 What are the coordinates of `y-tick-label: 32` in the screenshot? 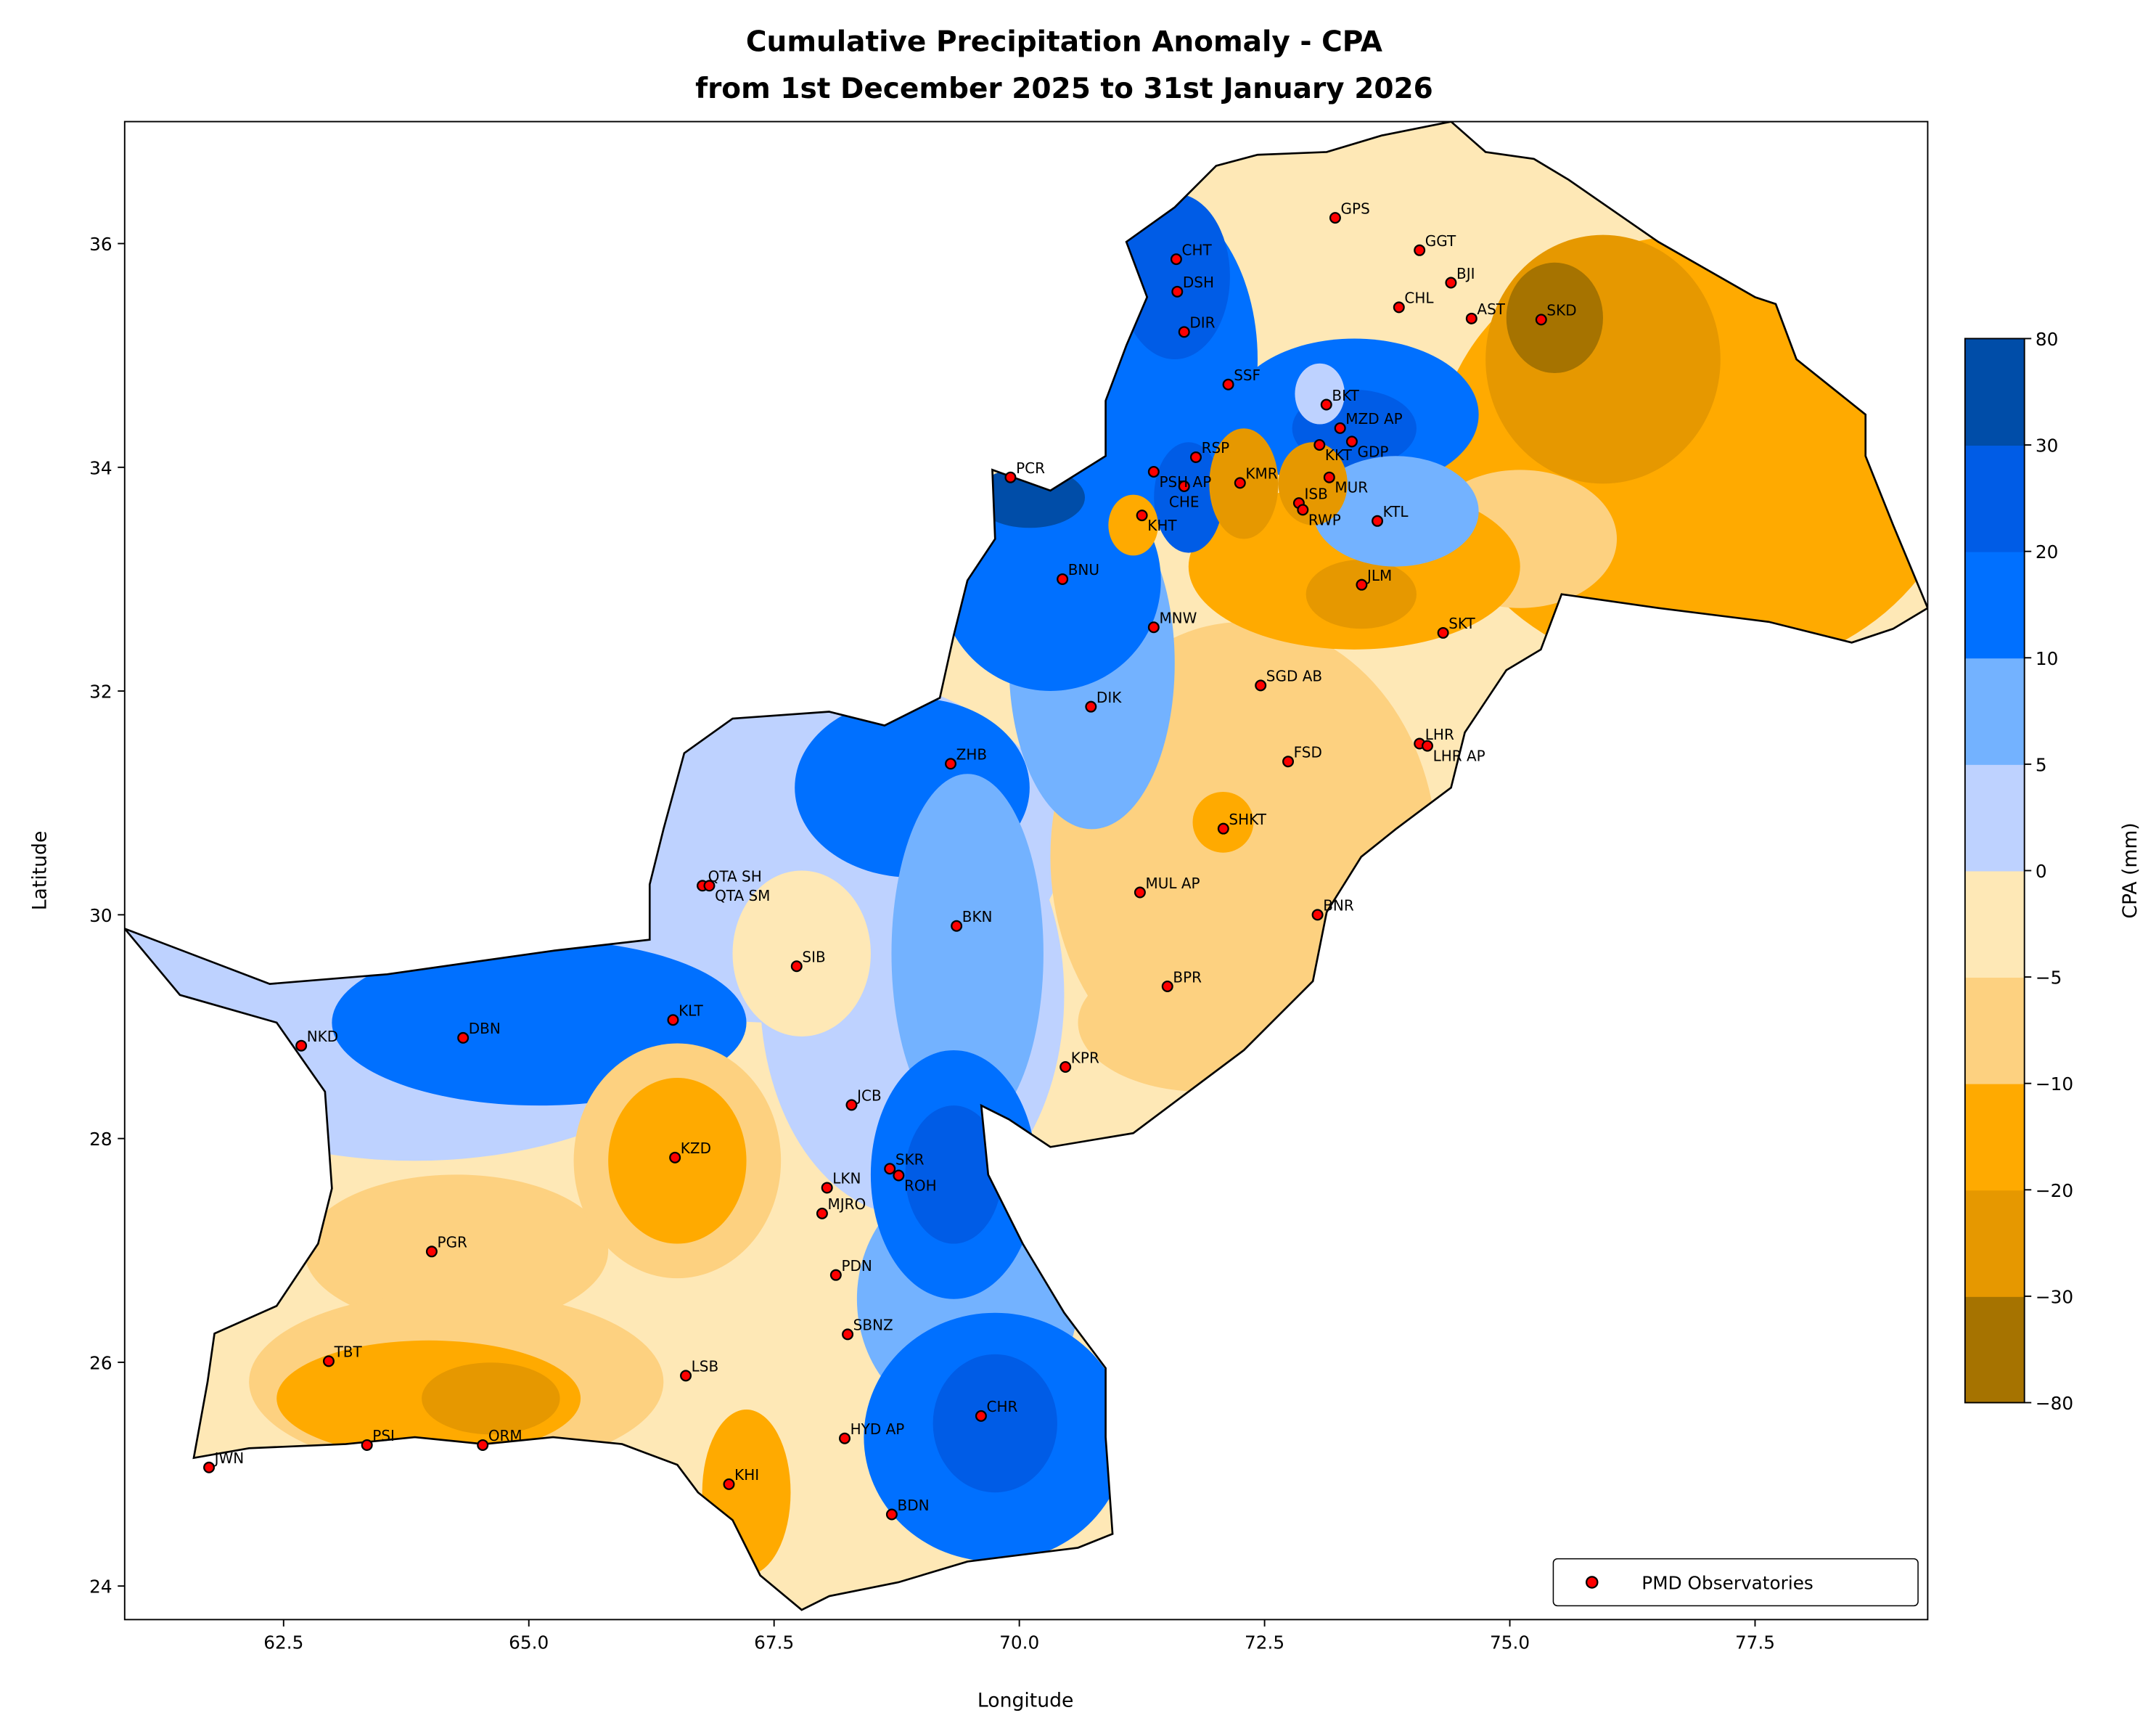 It's located at (100, 692).